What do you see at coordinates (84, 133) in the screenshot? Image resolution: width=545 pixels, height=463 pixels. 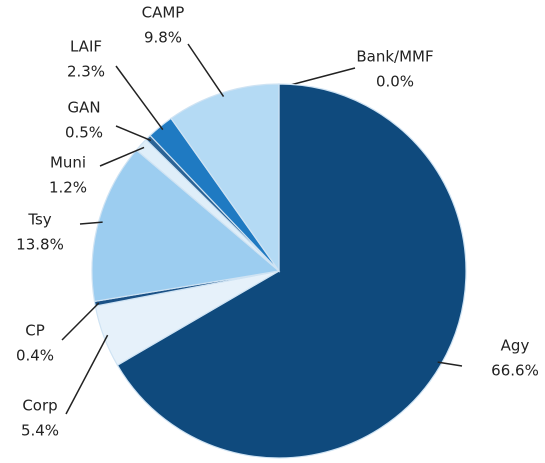 I see `slice-value-label: 0.5%` at bounding box center [84, 133].